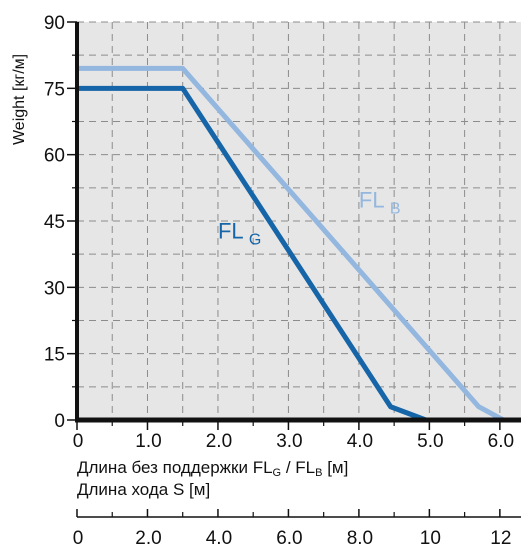 The width and height of the screenshot is (523, 552). What do you see at coordinates (148, 441) in the screenshot?
I see `x-tick-label: 1.0` at bounding box center [148, 441].